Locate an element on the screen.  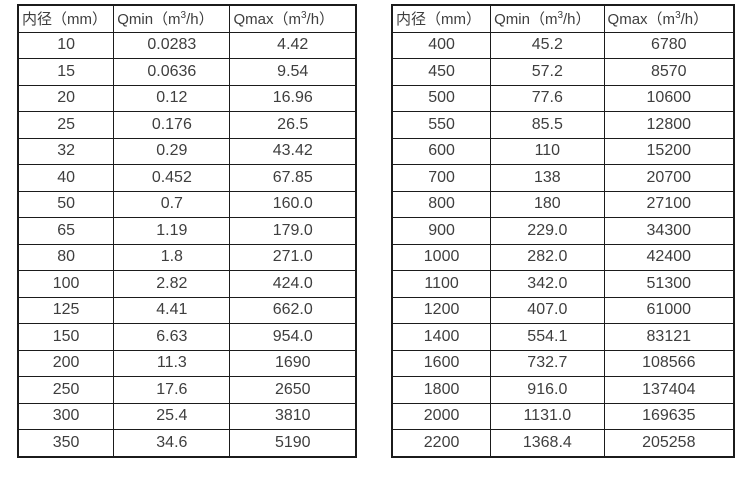
table-row: 250 17.6 2650 is located at coordinates (187, 390).